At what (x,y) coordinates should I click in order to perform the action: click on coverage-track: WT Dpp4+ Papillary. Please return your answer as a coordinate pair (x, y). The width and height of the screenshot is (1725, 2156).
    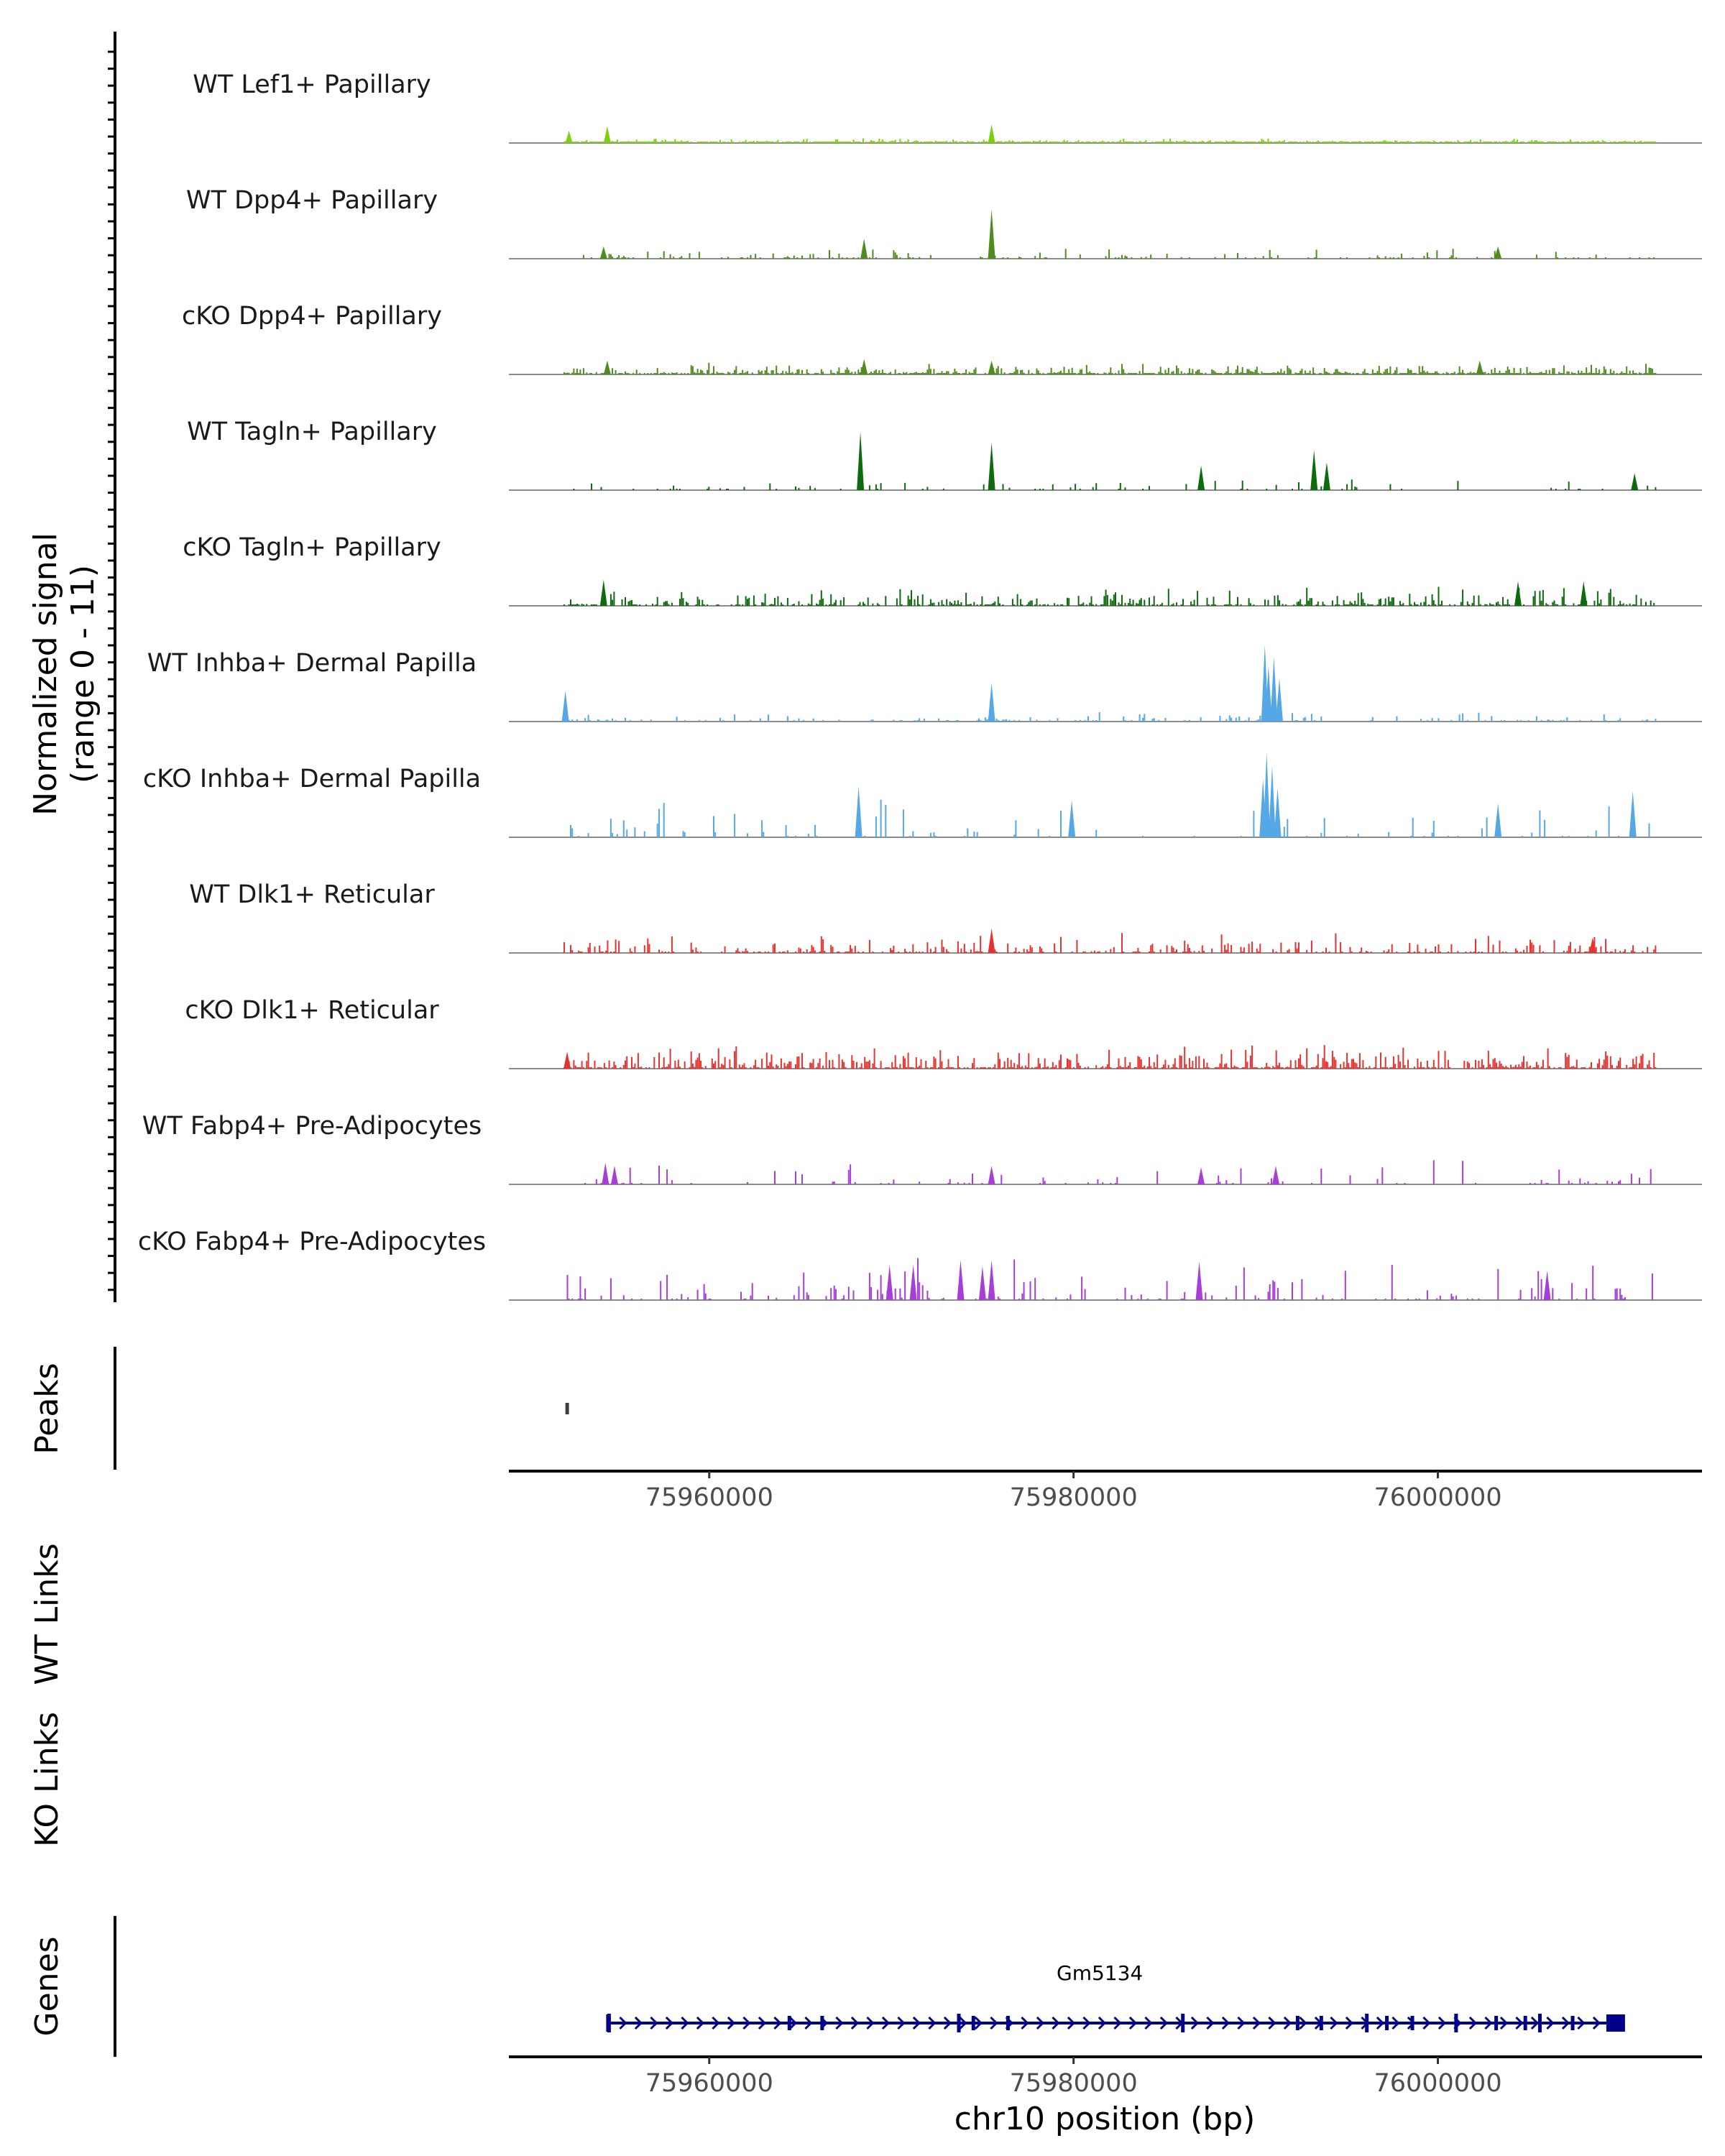
    Looking at the image, I should click on (944, 223).